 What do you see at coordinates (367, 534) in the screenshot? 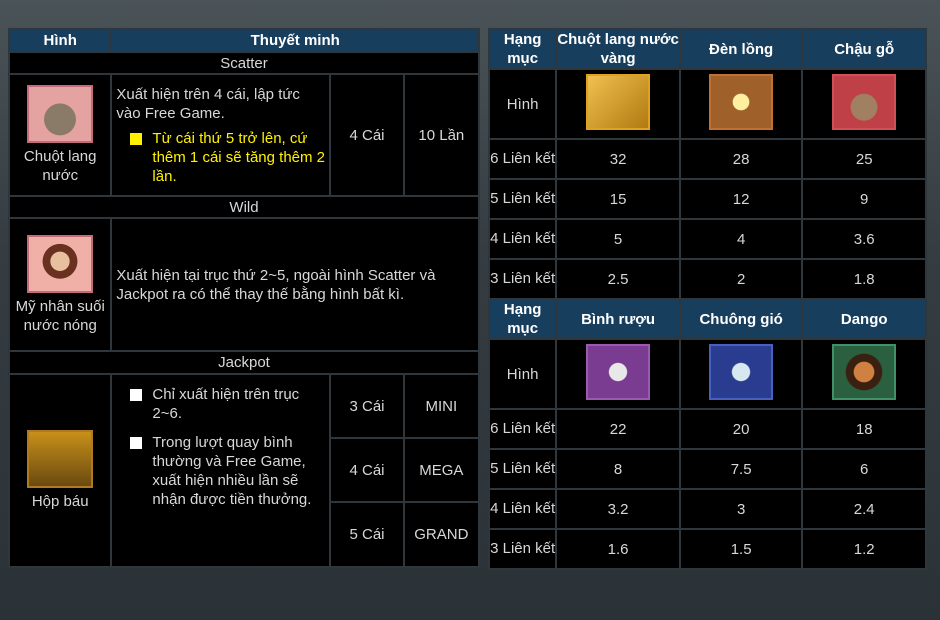
I see `jackpot-count: 5 Cái` at bounding box center [367, 534].